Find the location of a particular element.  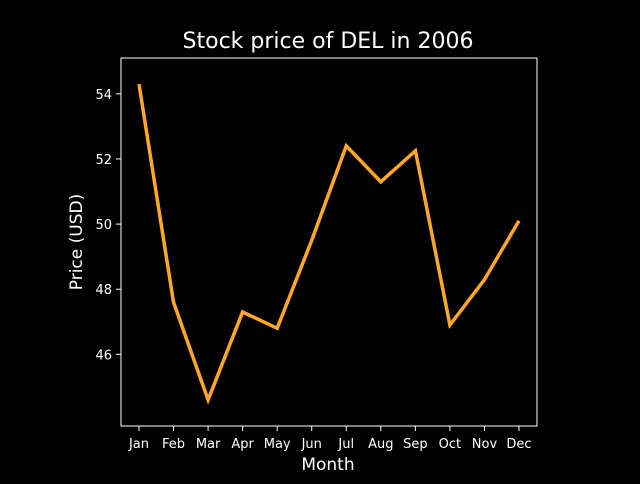

y-axis: 46 48 50 52 54 is located at coordinates (108, 225).